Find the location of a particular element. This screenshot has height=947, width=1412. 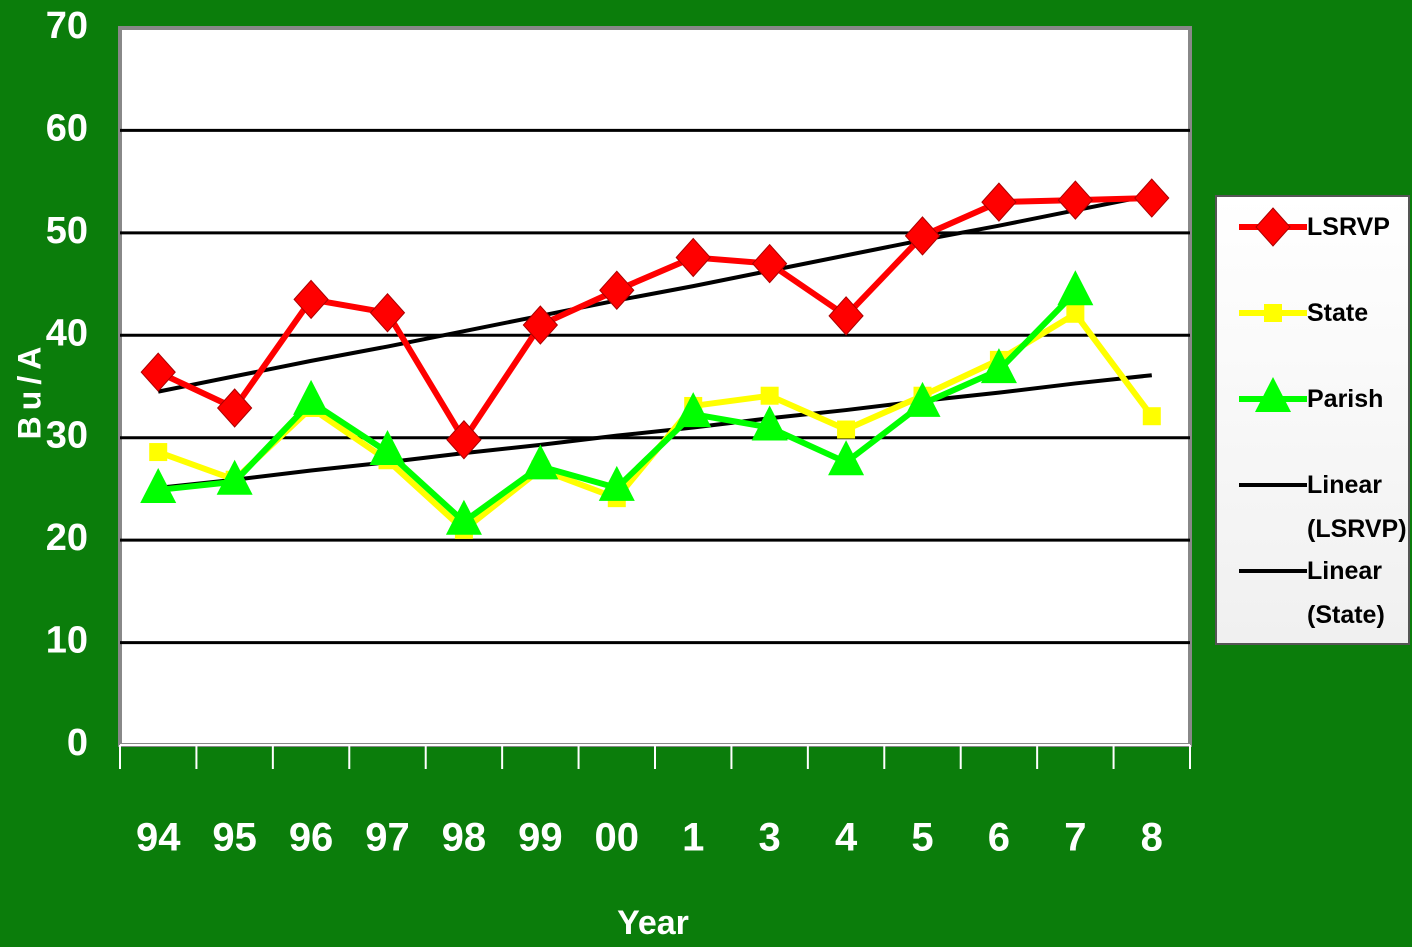

y-tick-label: 30 is located at coordinates (67, 436).